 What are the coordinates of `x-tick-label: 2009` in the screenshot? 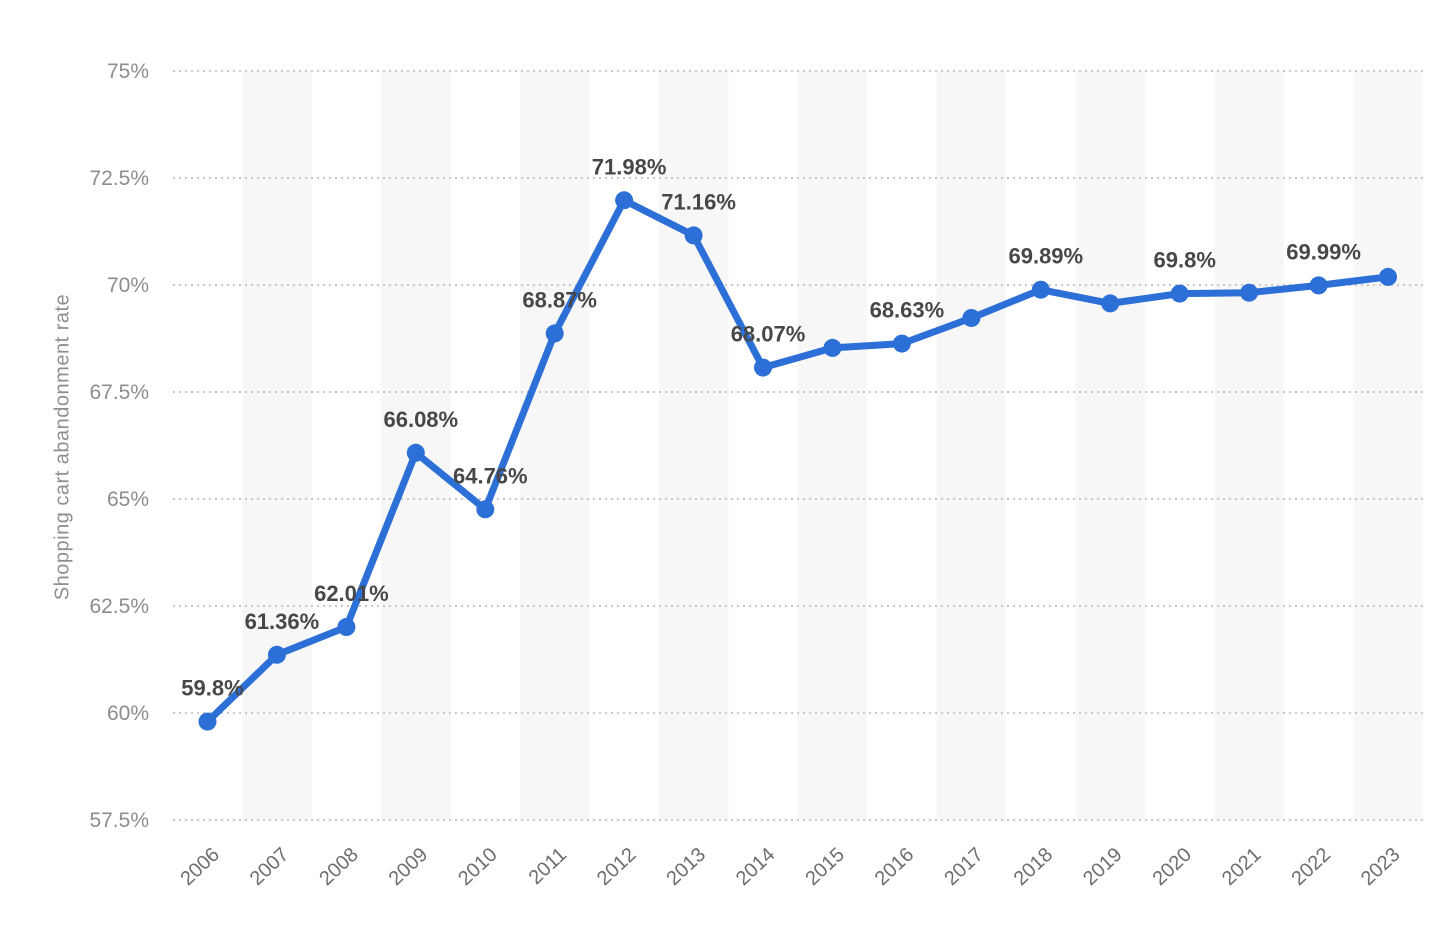 It's located at (409, 867).